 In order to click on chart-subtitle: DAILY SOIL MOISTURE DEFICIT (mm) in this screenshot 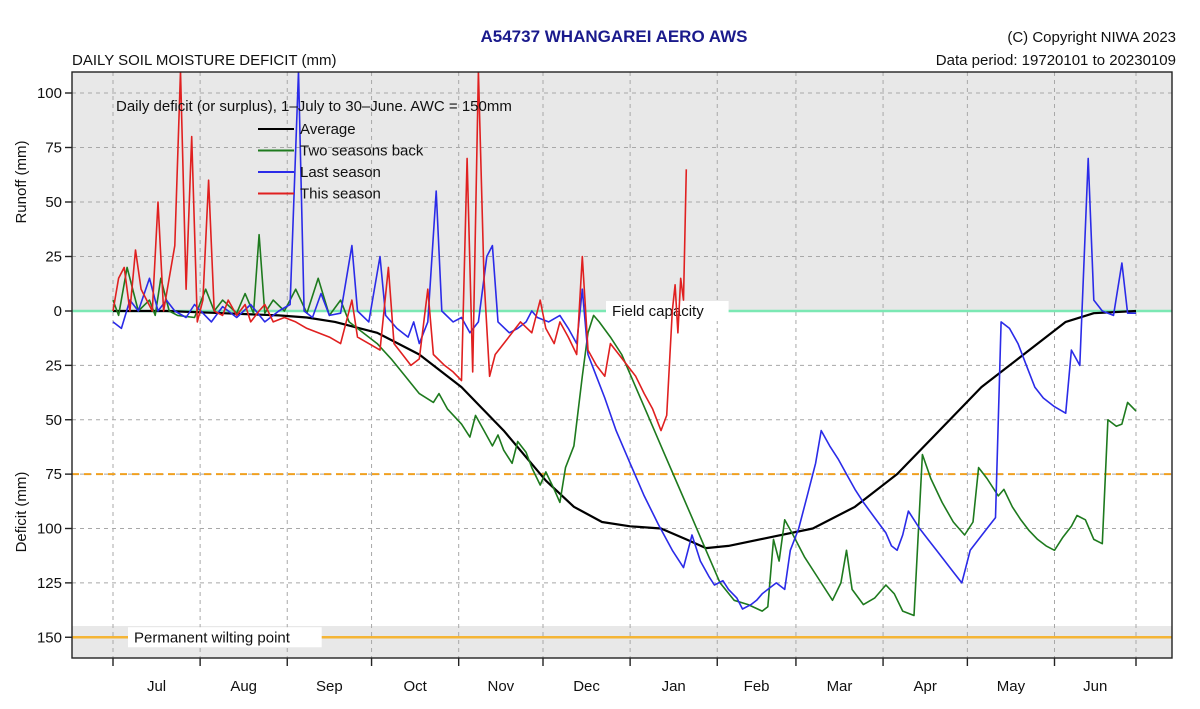, I will do `click(204, 60)`.